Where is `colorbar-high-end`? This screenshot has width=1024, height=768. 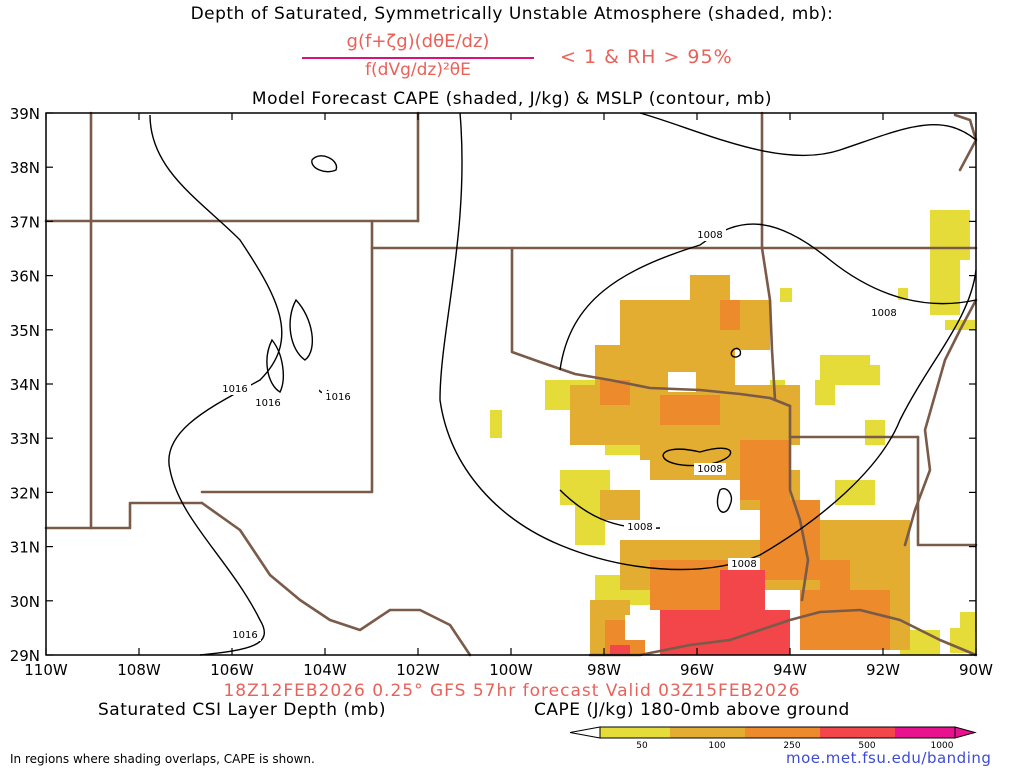 colorbar-high-end is located at coordinates (965, 732).